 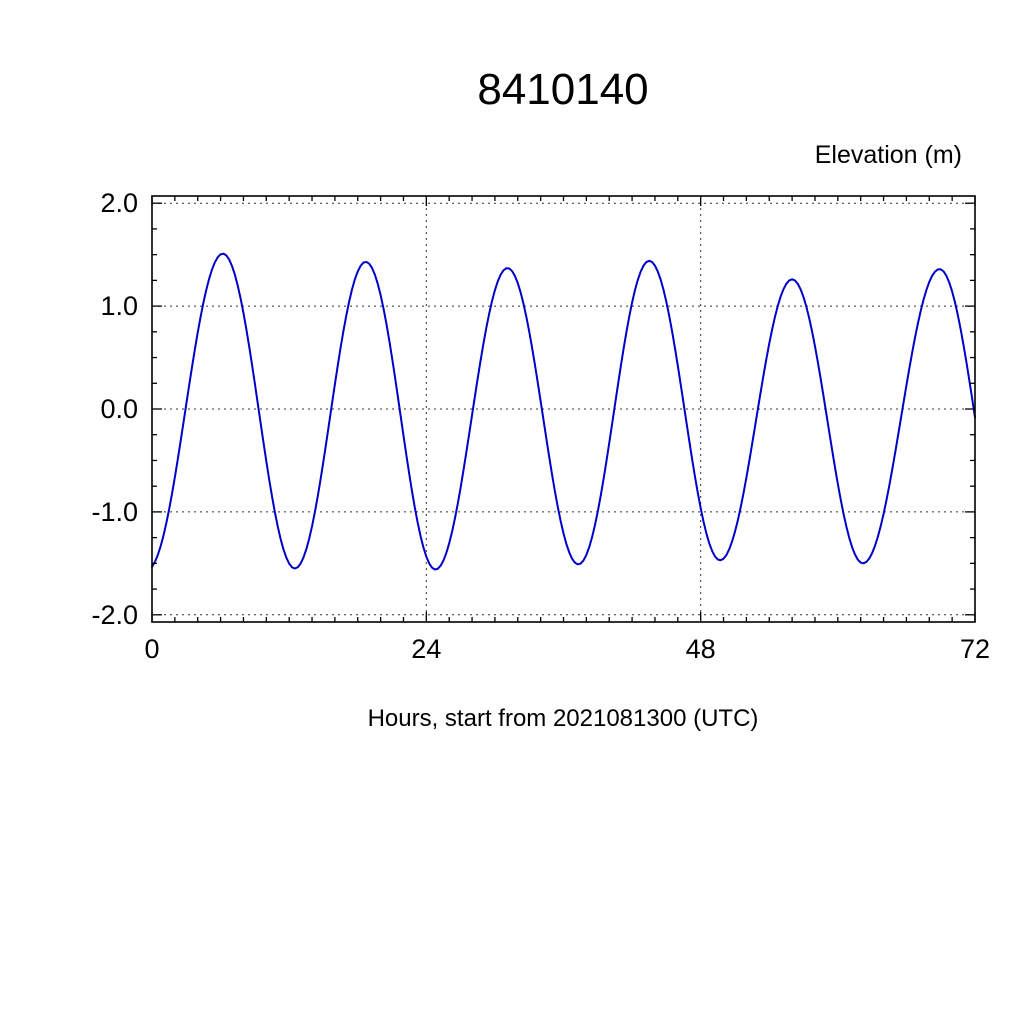 What do you see at coordinates (426, 649) in the screenshot?
I see `x-tick-label: 24` at bounding box center [426, 649].